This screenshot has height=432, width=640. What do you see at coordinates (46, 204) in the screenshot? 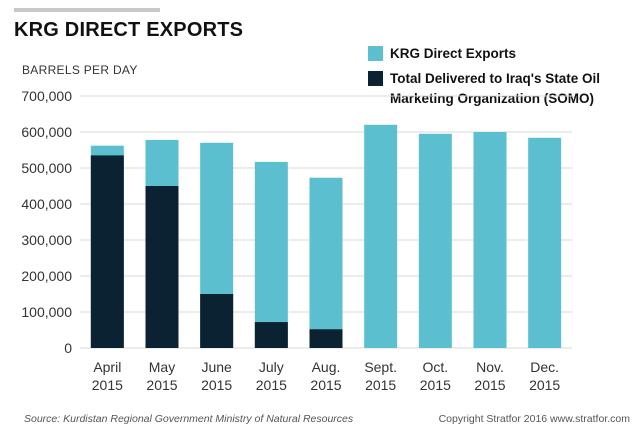
I see `y-tick-label: 400,000` at bounding box center [46, 204].